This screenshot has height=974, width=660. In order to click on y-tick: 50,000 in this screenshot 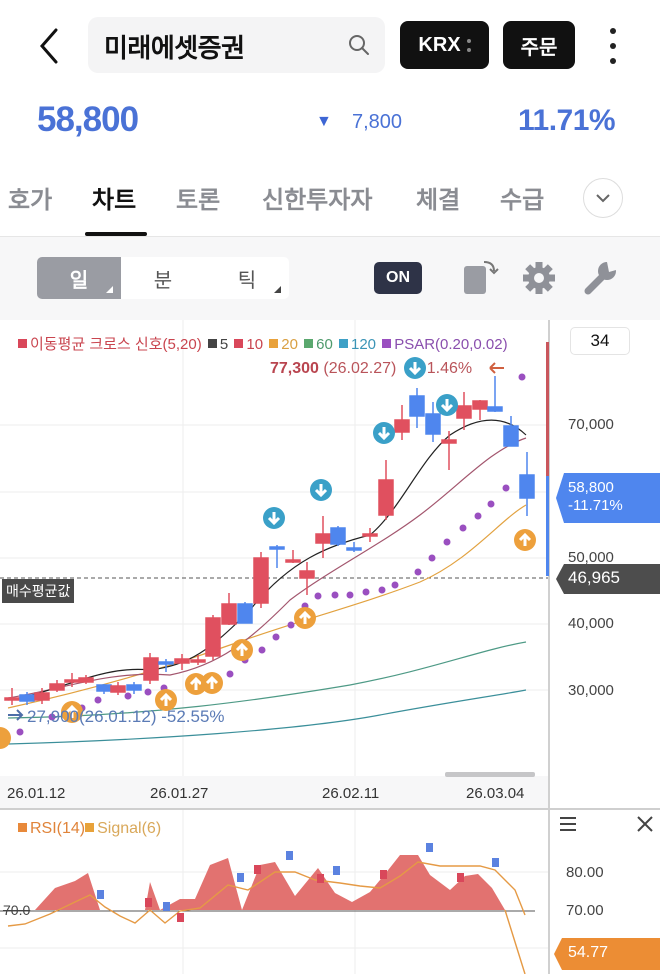, I will do `click(591, 557)`.